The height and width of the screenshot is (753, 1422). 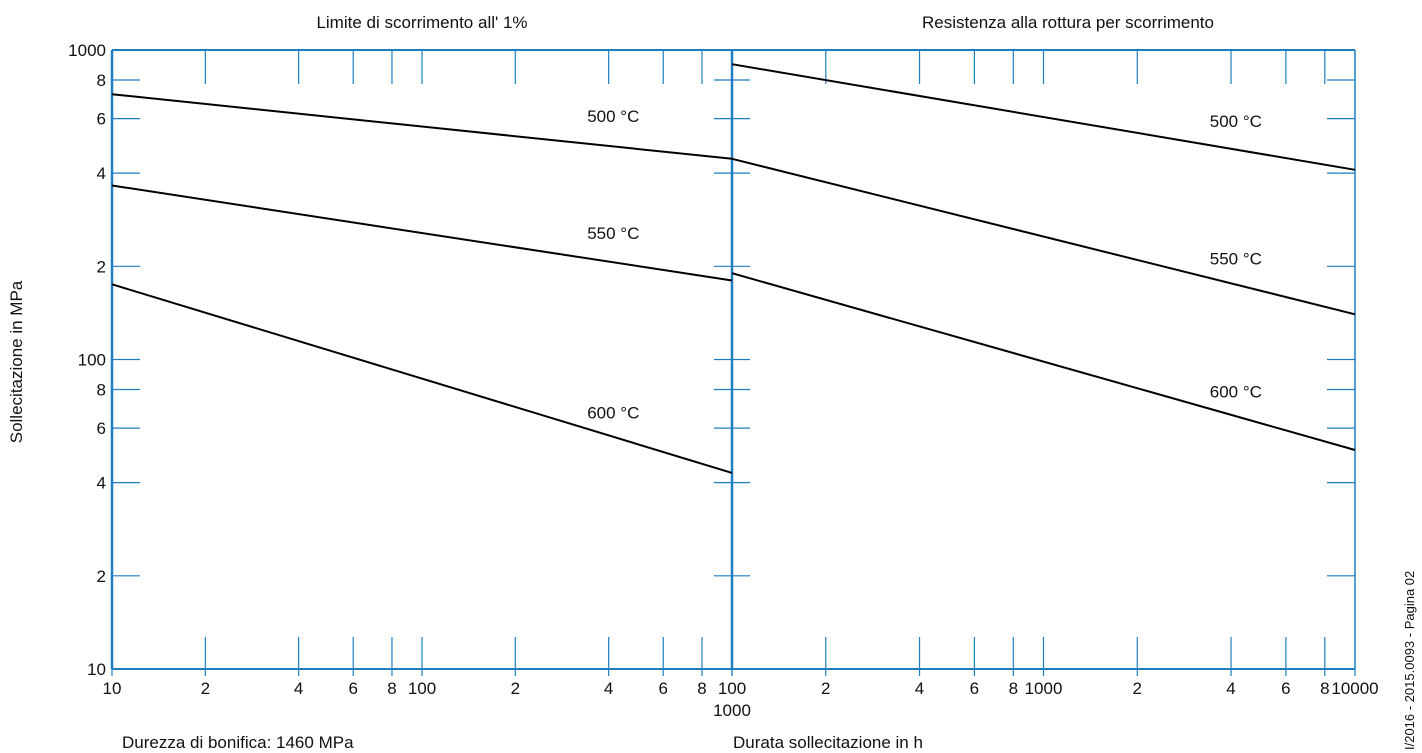 I want to click on y-tick-label: 10, so click(x=96, y=669).